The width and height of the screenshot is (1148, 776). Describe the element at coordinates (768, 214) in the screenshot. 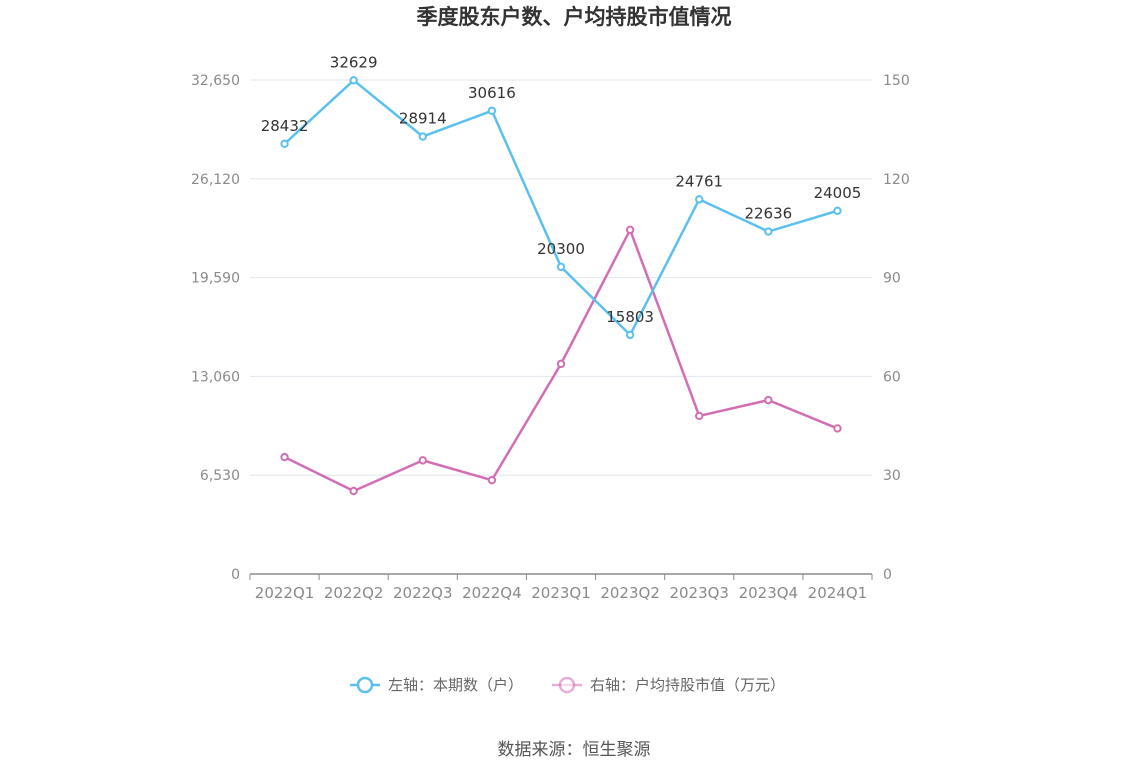

I see `data-label: 22636` at that location.